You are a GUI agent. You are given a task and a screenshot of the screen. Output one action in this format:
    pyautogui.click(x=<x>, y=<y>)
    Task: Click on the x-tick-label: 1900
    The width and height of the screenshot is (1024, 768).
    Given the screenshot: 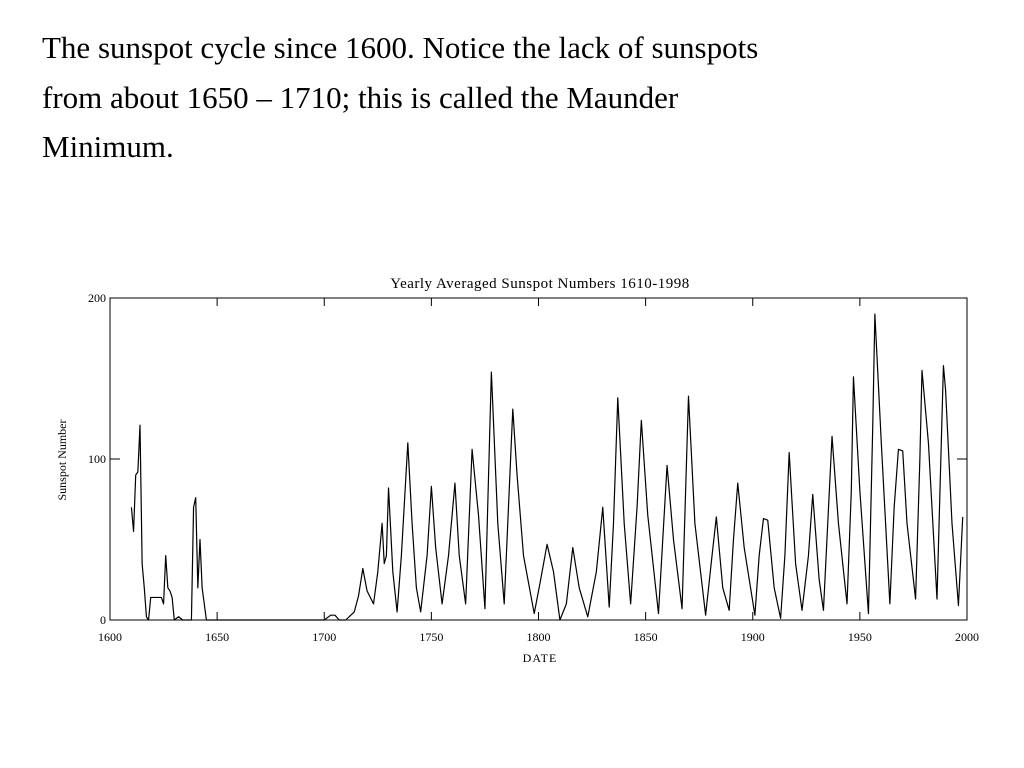 What is the action you would take?
    pyautogui.click(x=753, y=637)
    